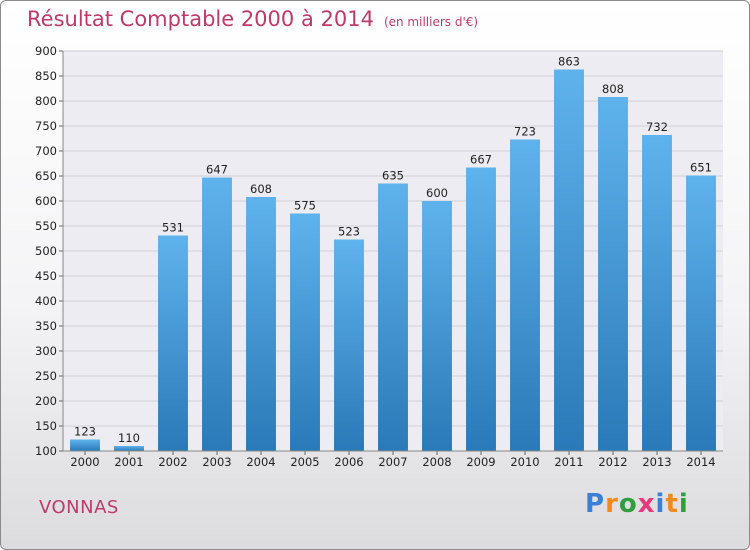 The width and height of the screenshot is (750, 550). I want to click on y-tick-label: 350, so click(46, 326).